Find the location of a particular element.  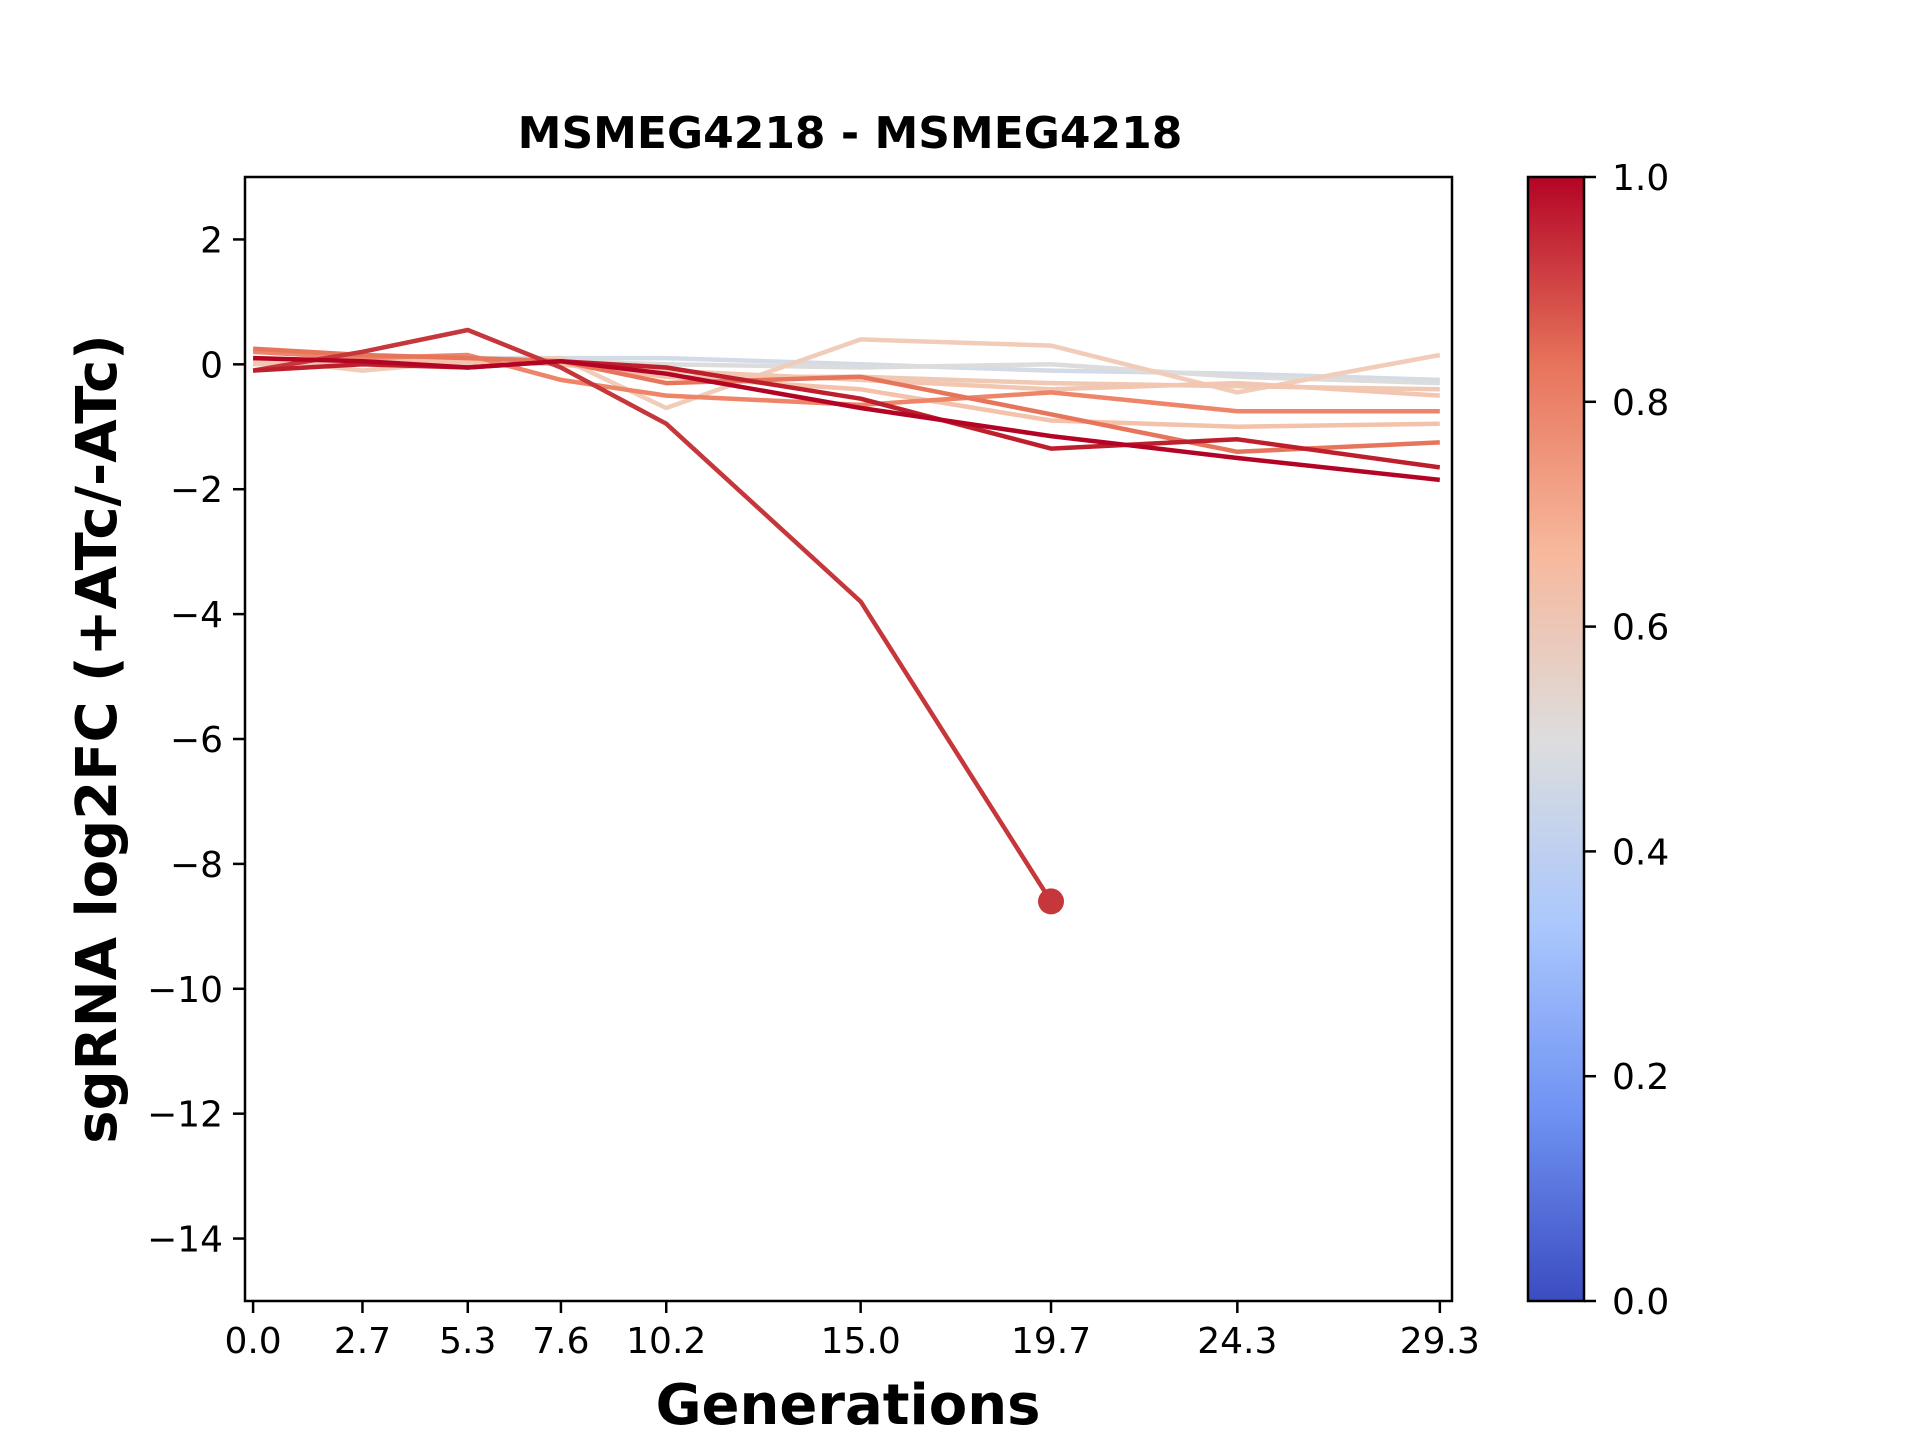

colorbar-tick-label: 0.4 is located at coordinates (1640, 852).